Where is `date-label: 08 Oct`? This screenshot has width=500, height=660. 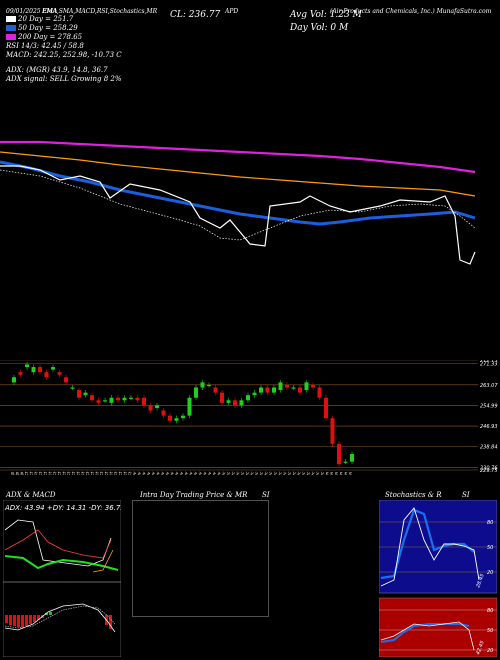 date-label: 08 Oct is located at coordinates (48, 473).